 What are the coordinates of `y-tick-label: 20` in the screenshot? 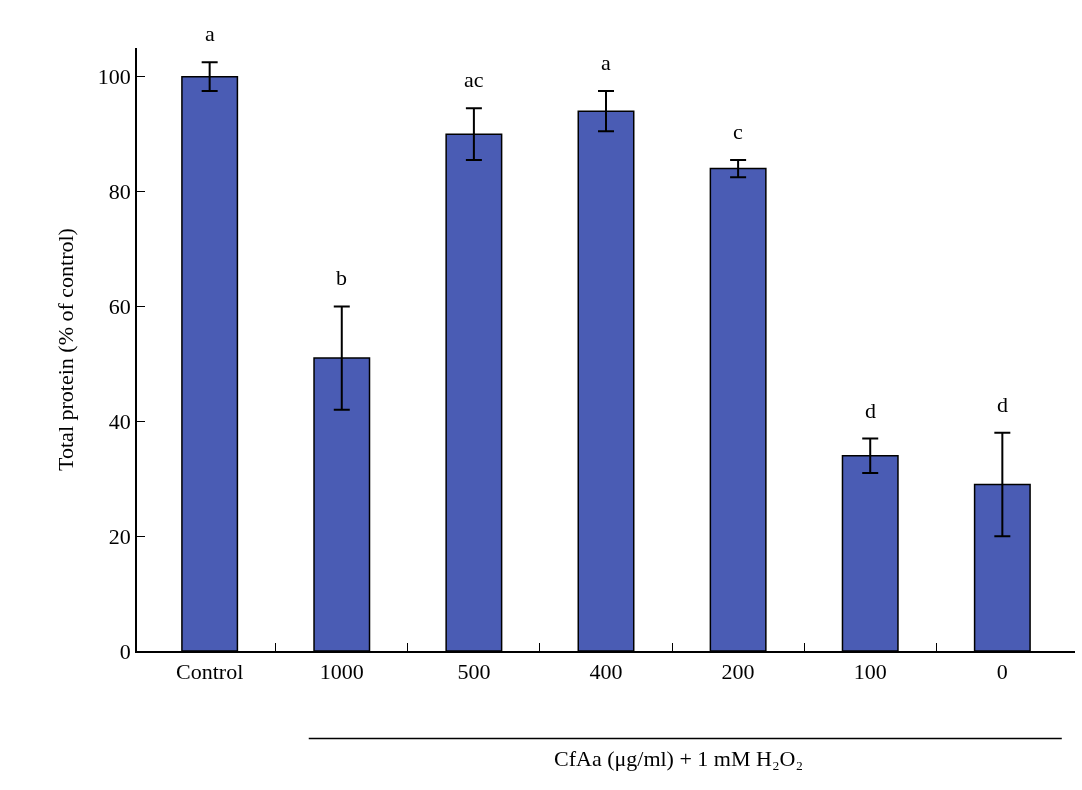 It's located at (119, 536).